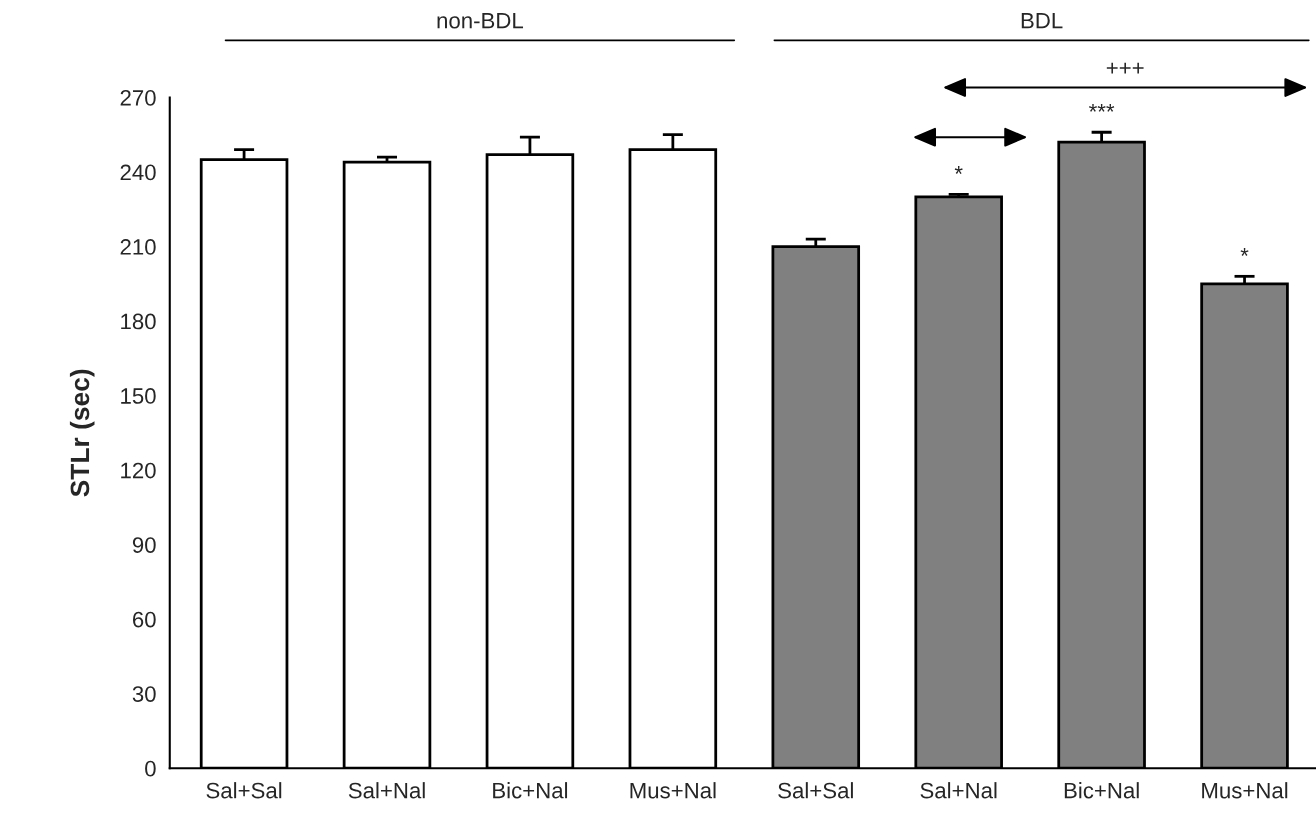  Describe the element at coordinates (138, 98) in the screenshot. I see `y-tick-label: 270` at that location.